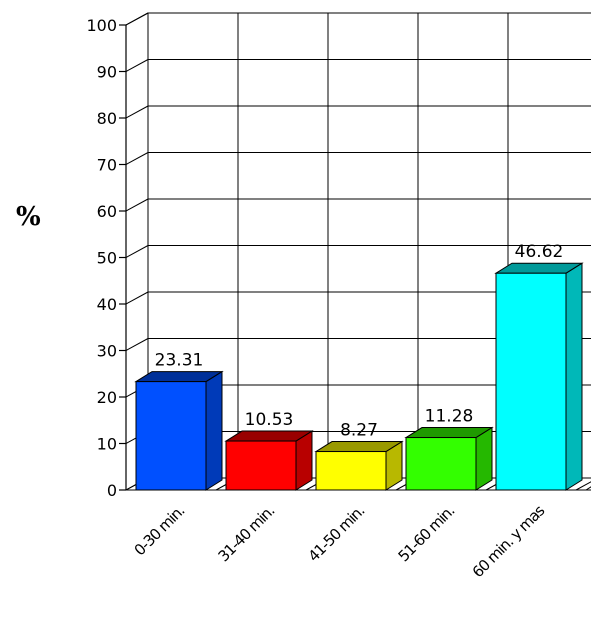 The height and width of the screenshot is (635, 591). Describe the element at coordinates (539, 252) in the screenshot. I see `data-label: 46.62` at that location.